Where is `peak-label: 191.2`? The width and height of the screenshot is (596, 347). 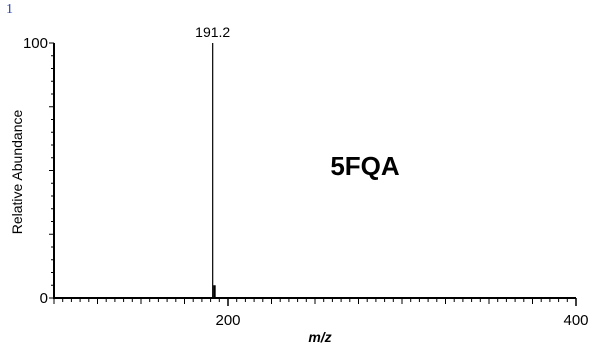 peak-label: 191.2 is located at coordinates (212, 32).